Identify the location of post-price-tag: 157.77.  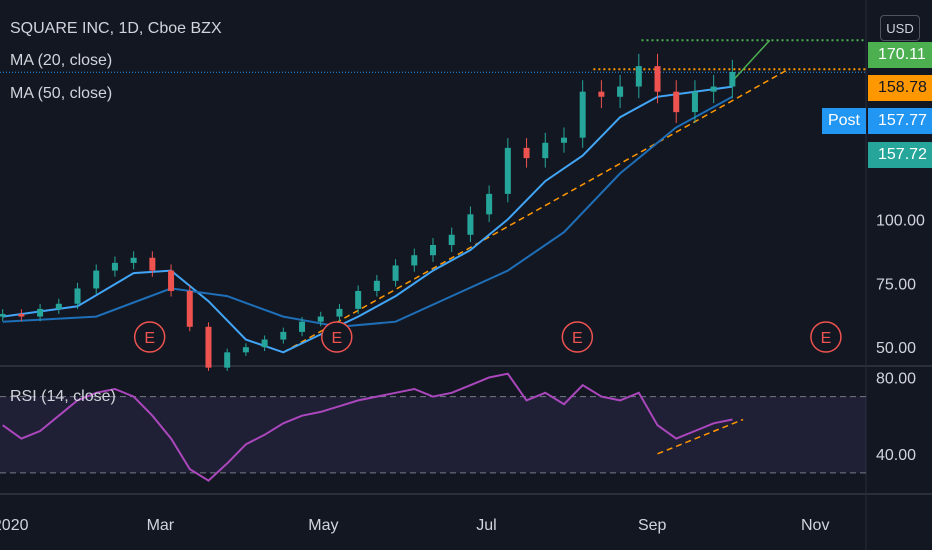
(900, 121).